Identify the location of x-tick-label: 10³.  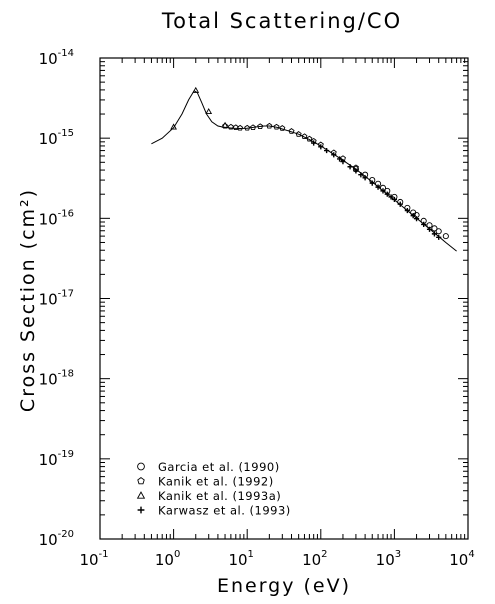
(388, 559).